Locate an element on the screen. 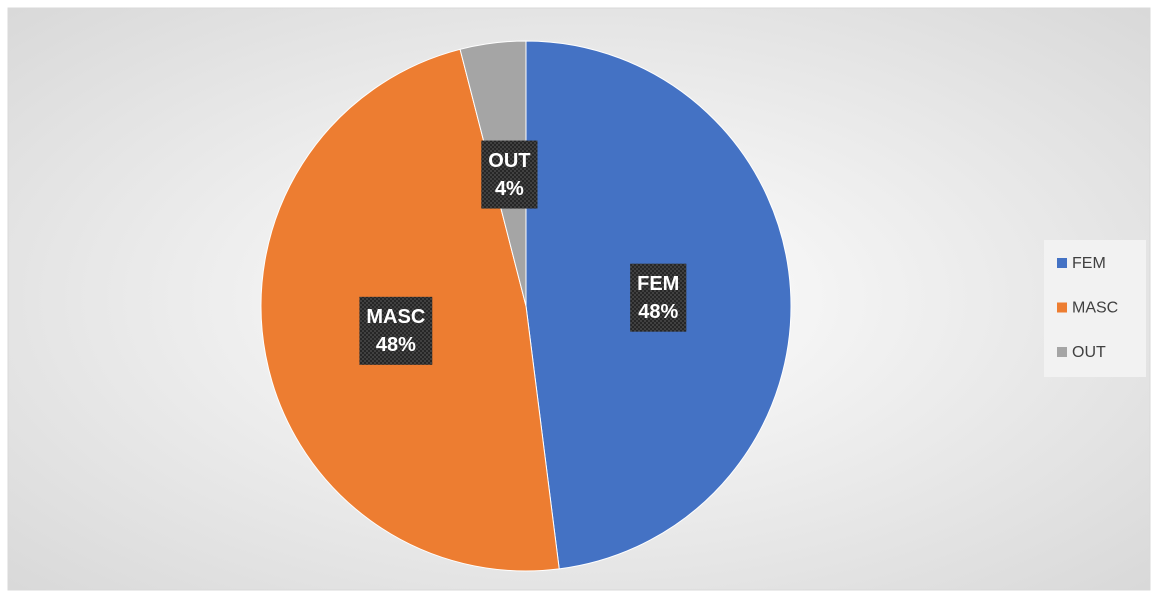 The height and width of the screenshot is (594, 1157). data-label-value: 4% is located at coordinates (509, 189).